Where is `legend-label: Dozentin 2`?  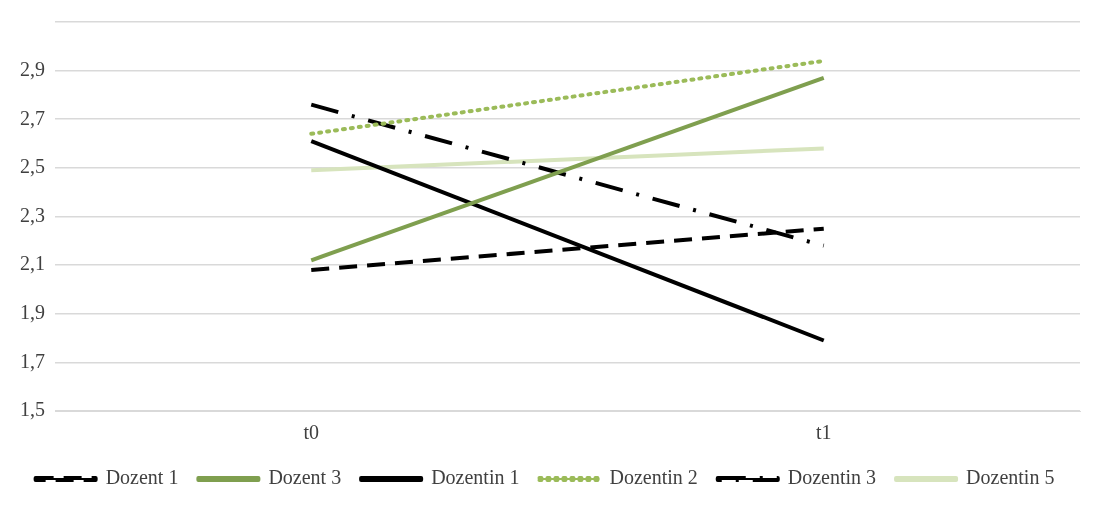
legend-label: Dozentin 2 is located at coordinates (653, 477).